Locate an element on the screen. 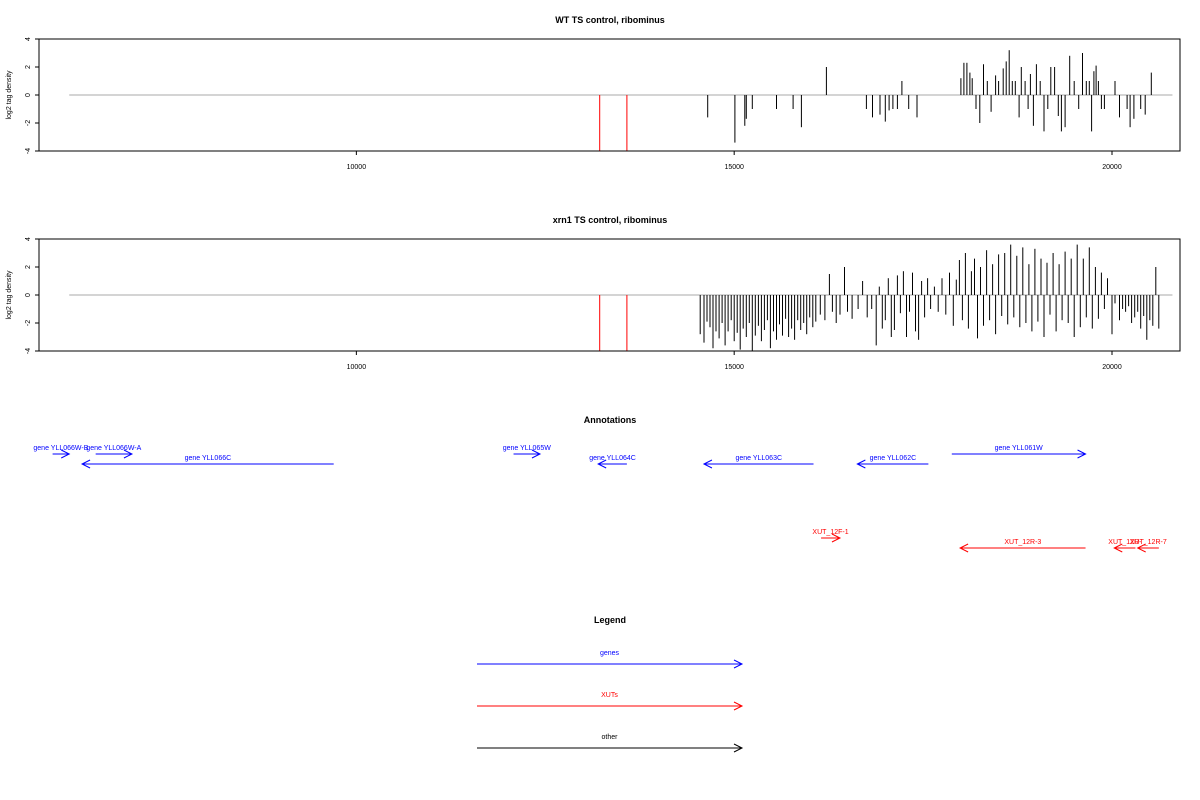 The width and height of the screenshot is (1200, 800). annotation-0: gene YLL066W-B is located at coordinates (61, 452).